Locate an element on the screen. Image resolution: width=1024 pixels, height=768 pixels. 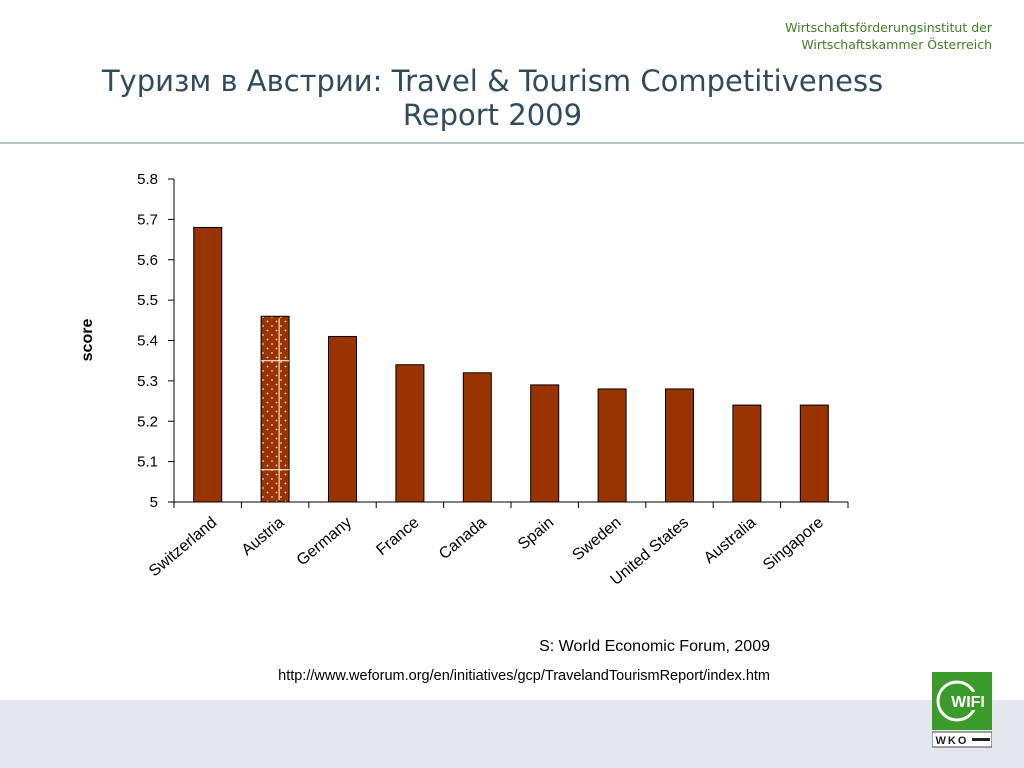
x-tick-label: France is located at coordinates (397, 536).